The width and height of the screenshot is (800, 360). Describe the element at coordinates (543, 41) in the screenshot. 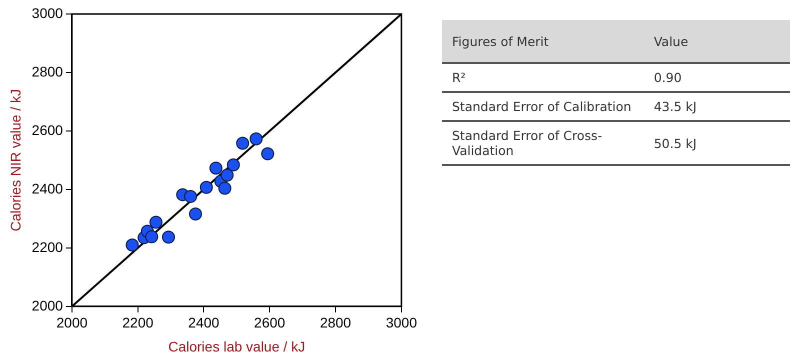

I see `text: Figures of Merit` at that location.